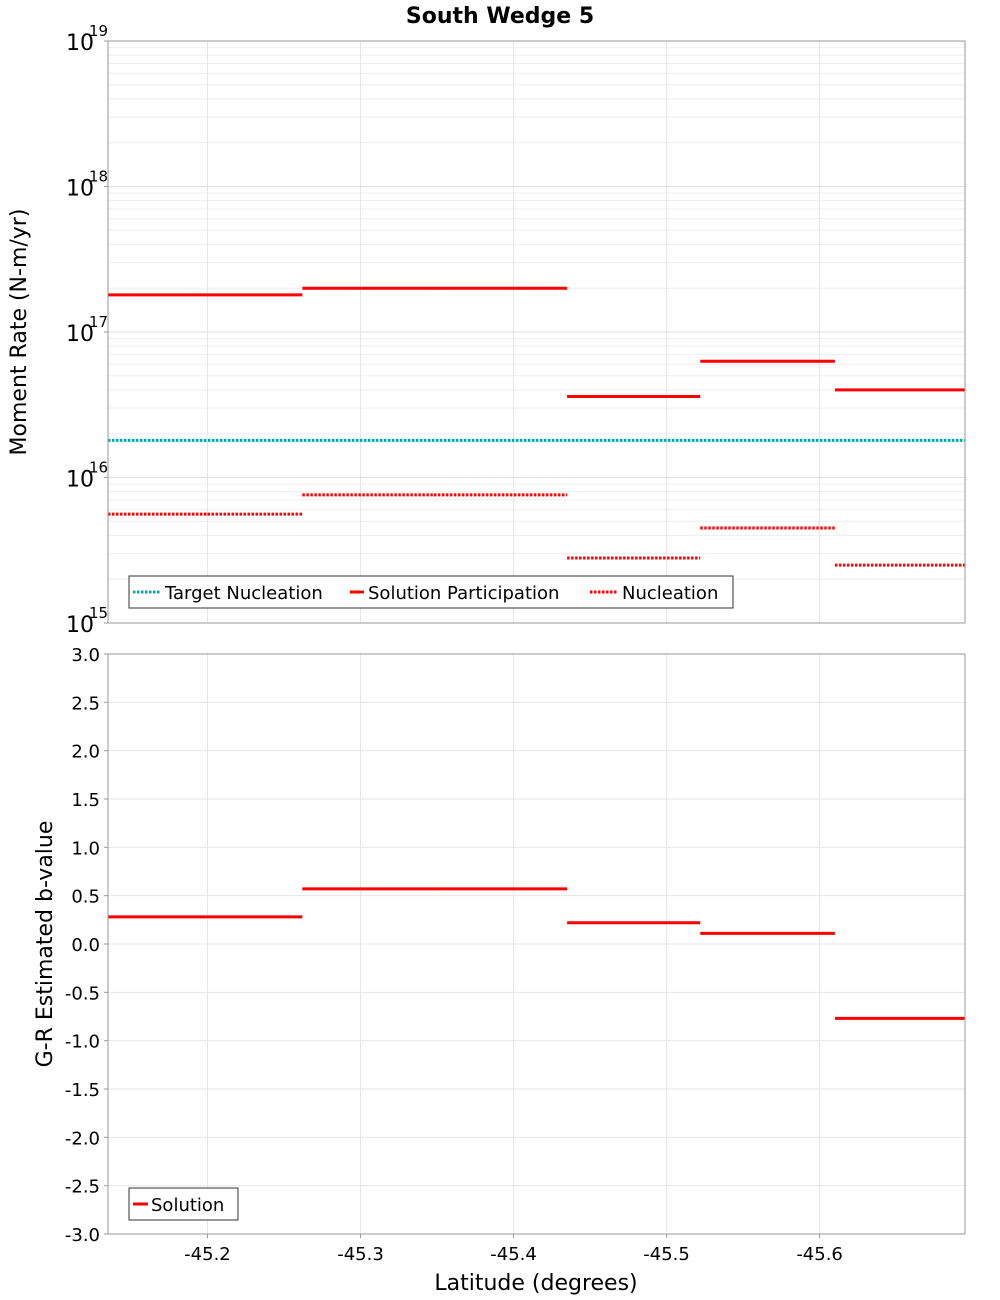 This screenshot has width=1000, height=1300. What do you see at coordinates (360, 1254) in the screenshot?
I see `x-tick-label: -45.3` at bounding box center [360, 1254].